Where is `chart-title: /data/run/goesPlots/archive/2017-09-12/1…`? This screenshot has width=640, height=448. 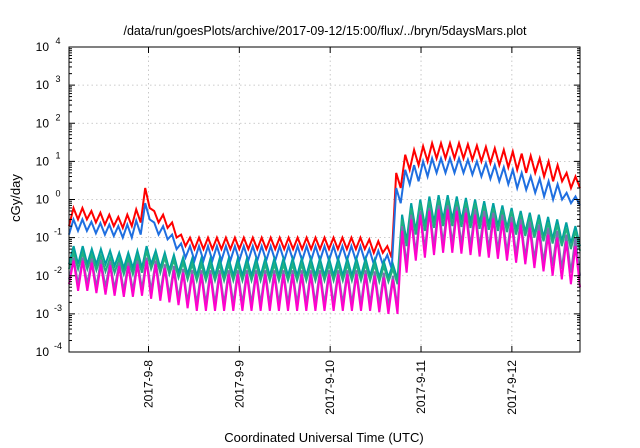
chart-title: /data/run/goesPlots/archive/2017-09-12/1… is located at coordinates (325, 31).